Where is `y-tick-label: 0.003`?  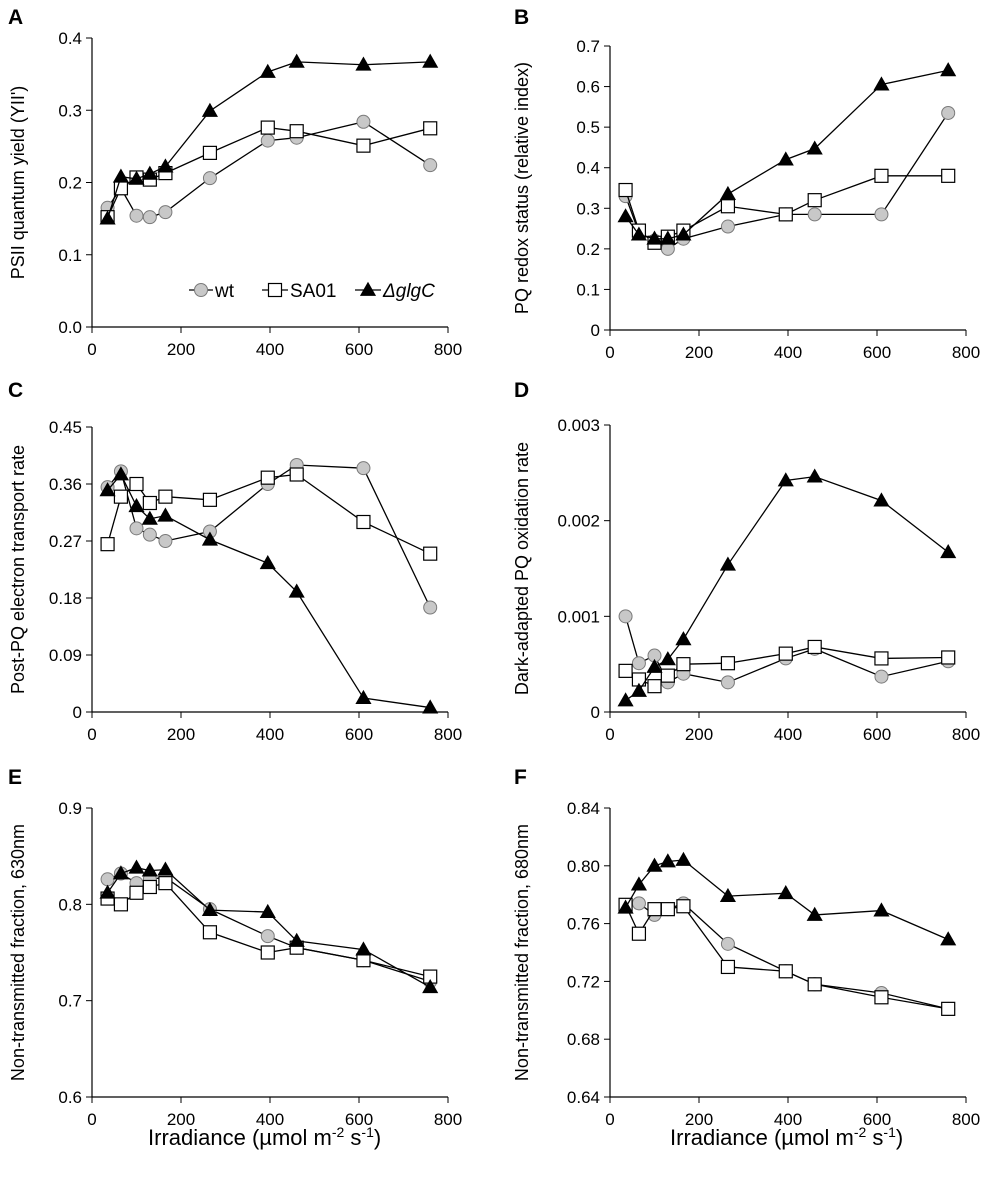 y-tick-label: 0.003 is located at coordinates (578, 425).